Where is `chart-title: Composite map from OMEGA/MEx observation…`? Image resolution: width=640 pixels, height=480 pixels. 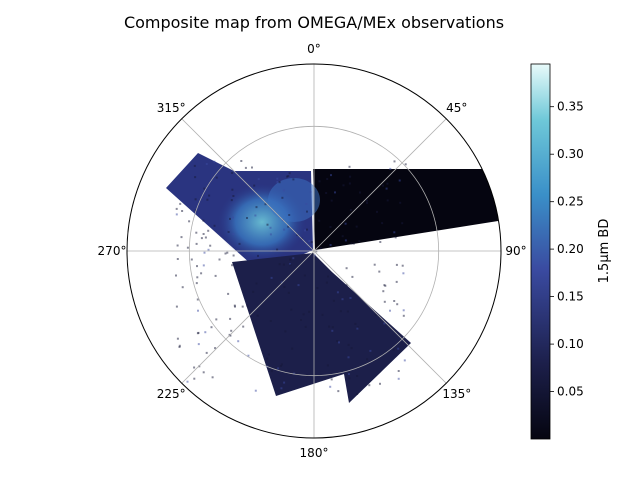
chart-title: Composite map from OMEGA/MEx observation… is located at coordinates (314, 22).